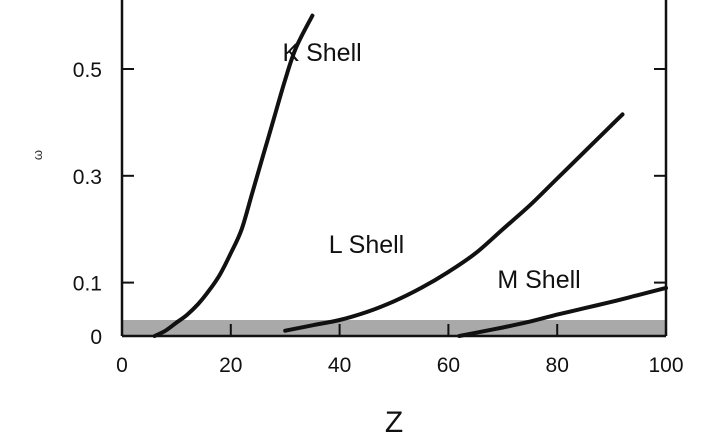  What do you see at coordinates (37, 155) in the screenshot?
I see `y-axis-label: ω` at bounding box center [37, 155].